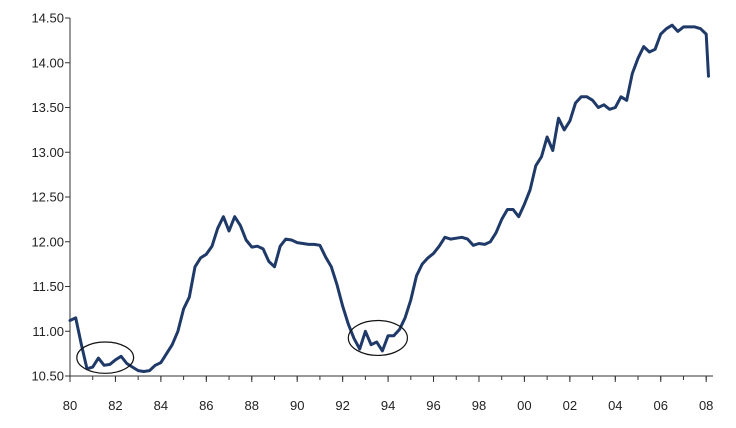 The width and height of the screenshot is (736, 428). Describe the element at coordinates (47, 197) in the screenshot. I see `y-tick-label: 12.50` at that location.